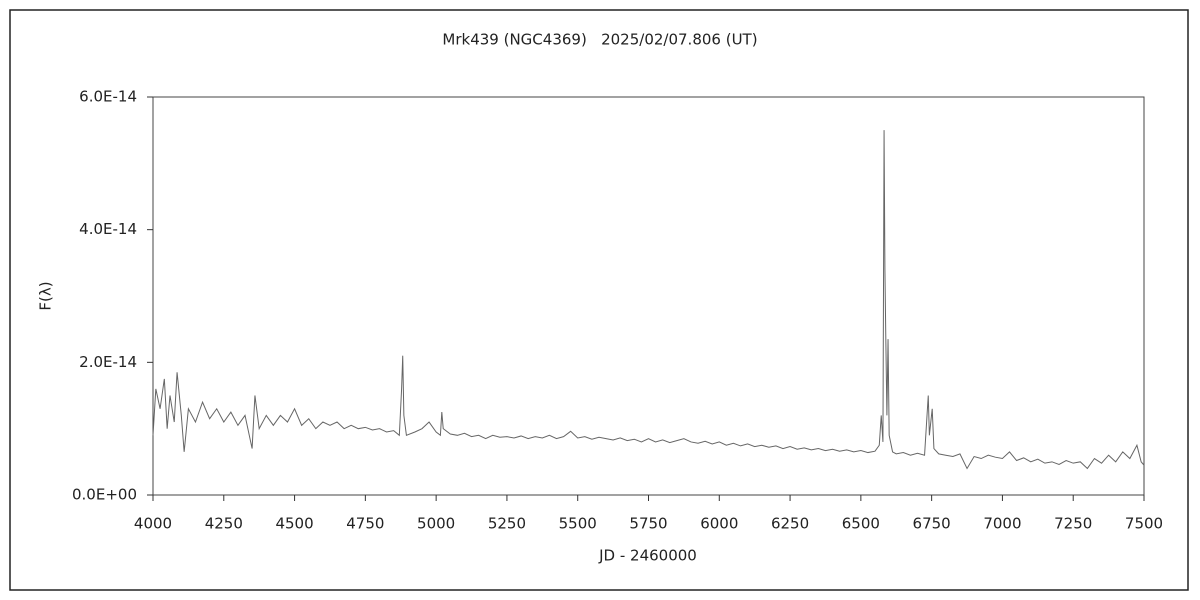 The image size is (1200, 600). What do you see at coordinates (294, 524) in the screenshot?
I see `x-tick-label: 4500` at bounding box center [294, 524].